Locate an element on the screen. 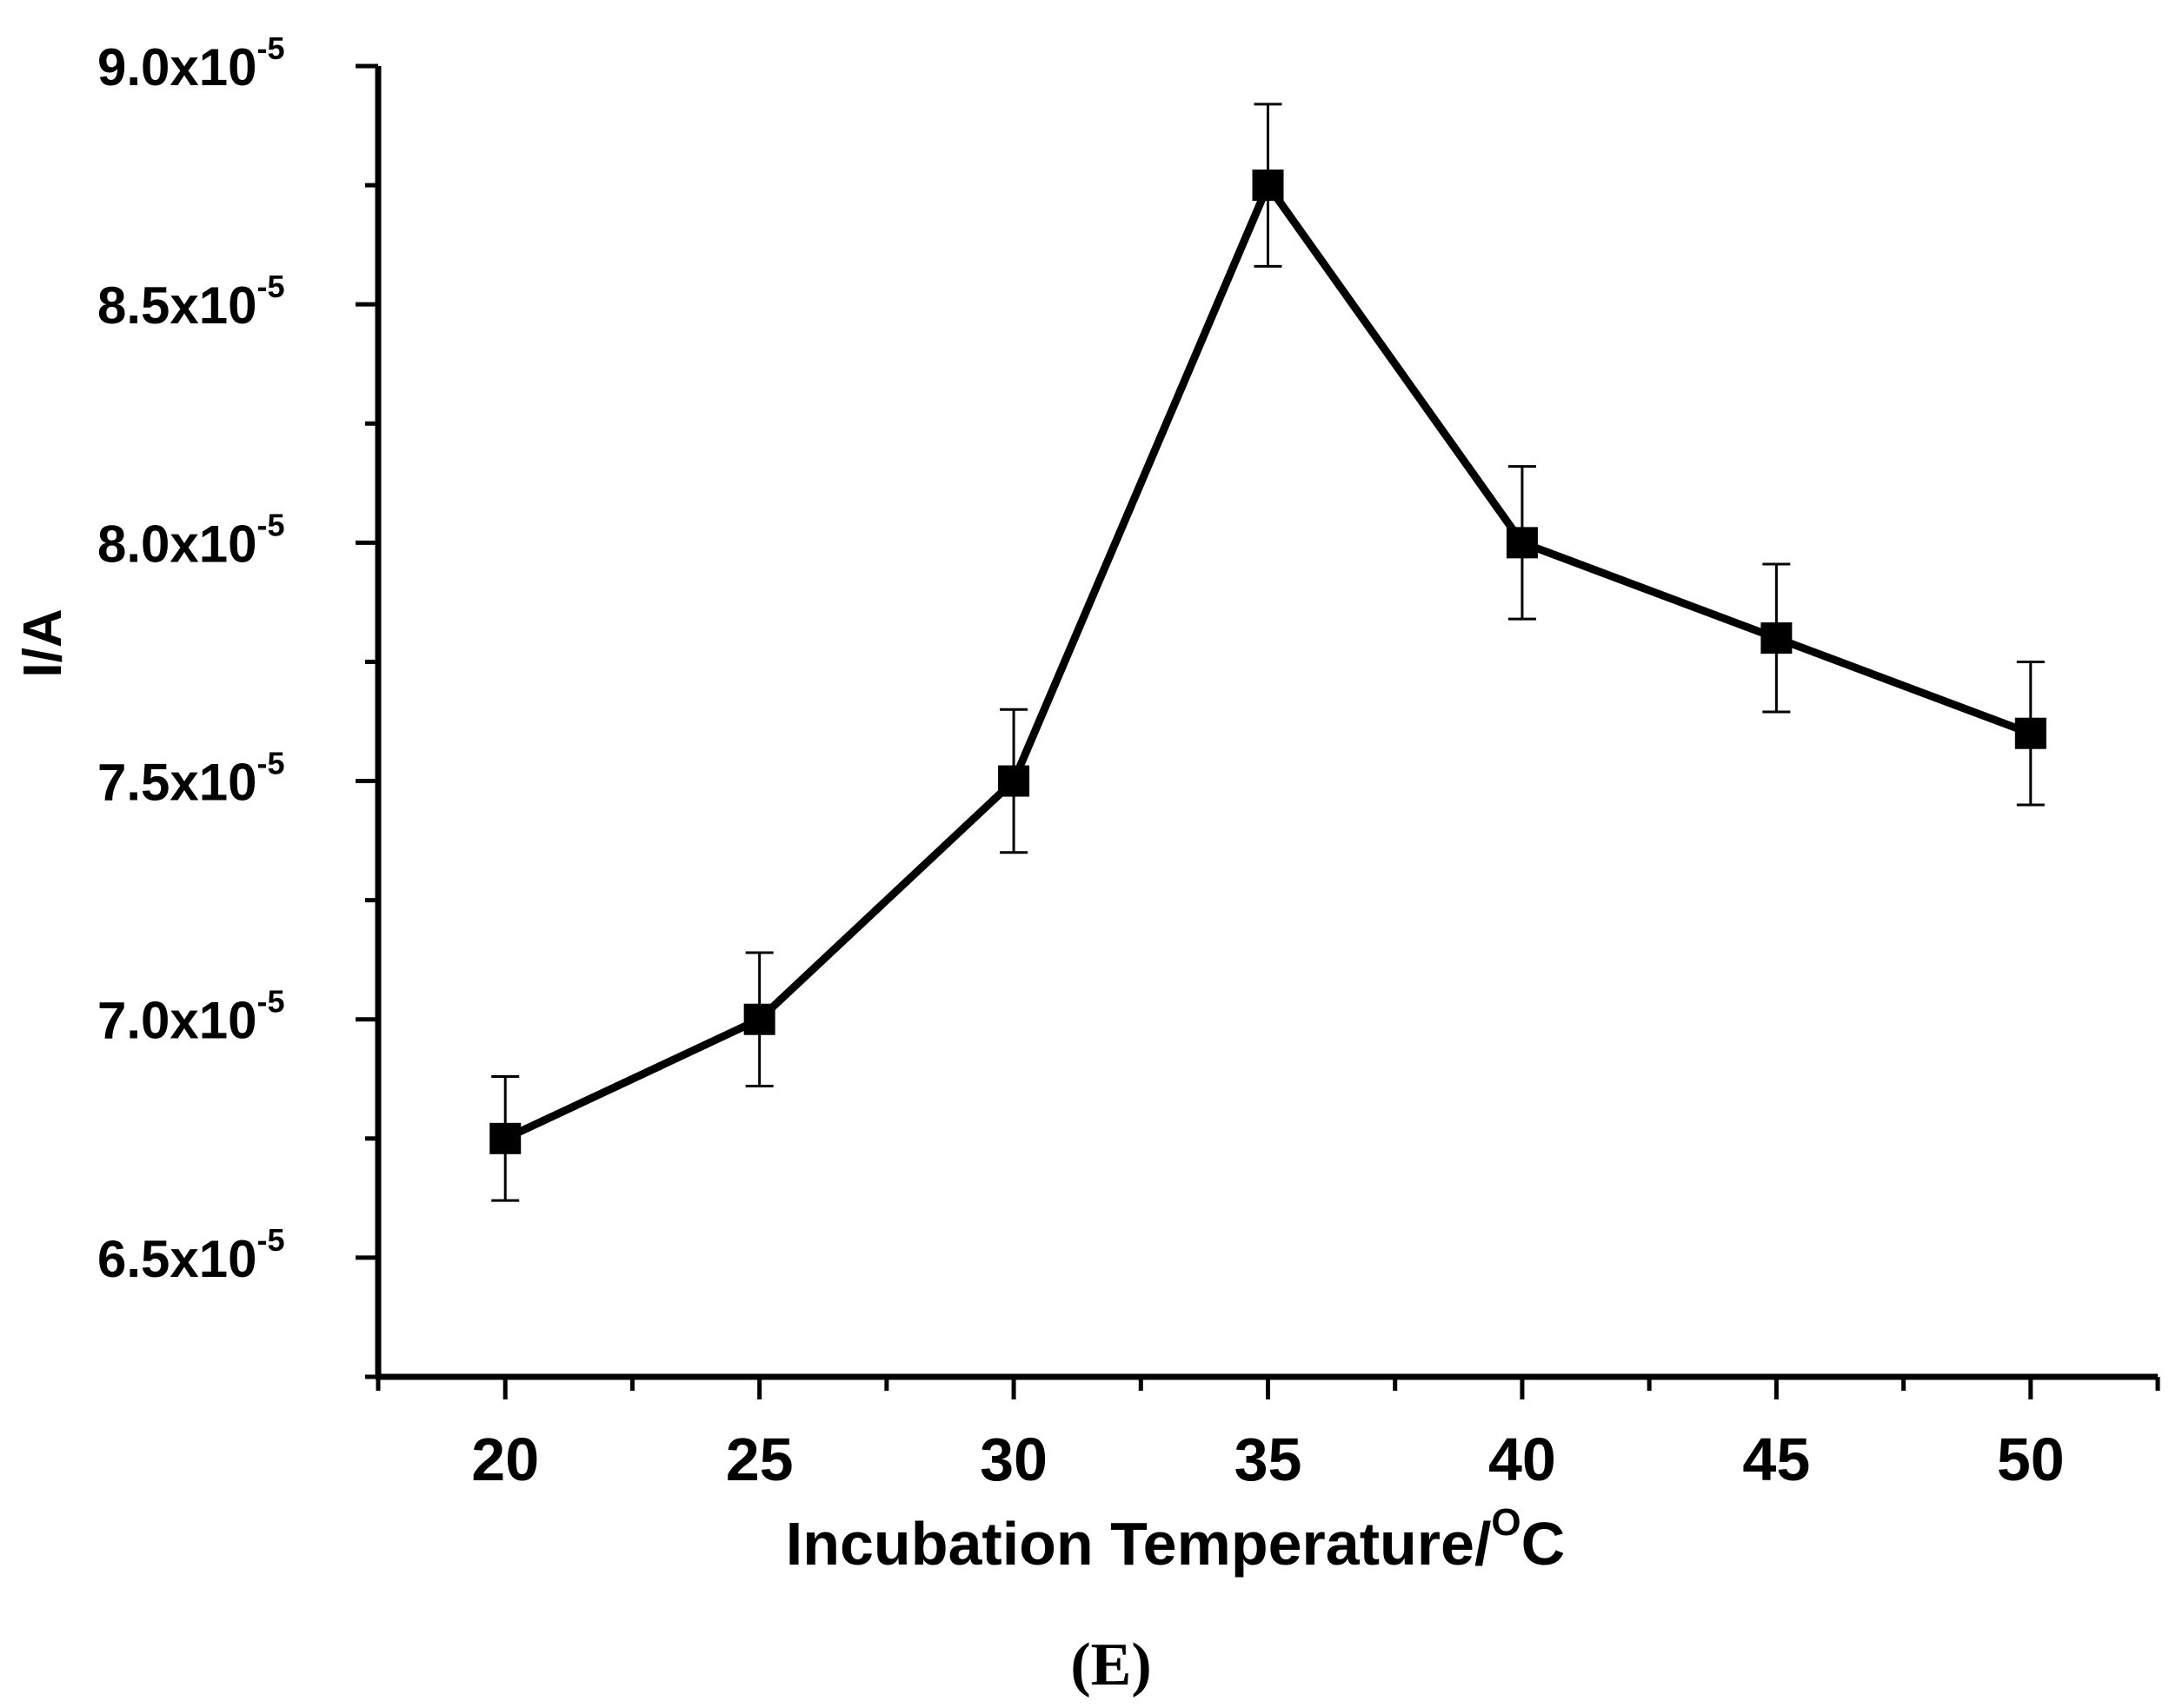 This screenshot has width=2176, height=1708. x-tick-label: 40 is located at coordinates (1522, 1459).